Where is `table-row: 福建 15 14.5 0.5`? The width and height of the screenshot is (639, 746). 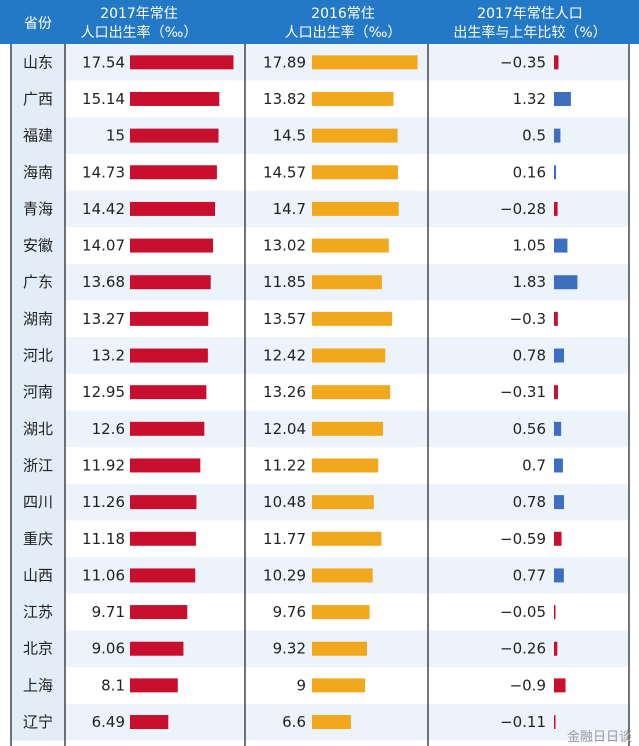 table-row: 福建 15 14.5 0.5 is located at coordinates (320, 135).